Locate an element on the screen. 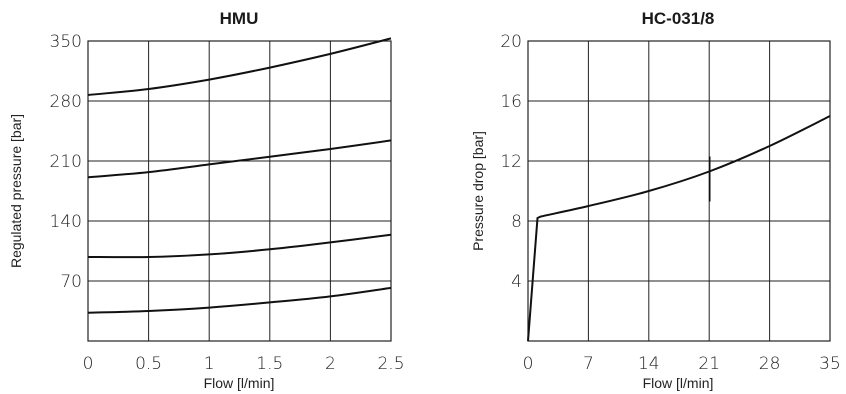  chart-hmu-x-tick-label: 1 is located at coordinates (209, 364).